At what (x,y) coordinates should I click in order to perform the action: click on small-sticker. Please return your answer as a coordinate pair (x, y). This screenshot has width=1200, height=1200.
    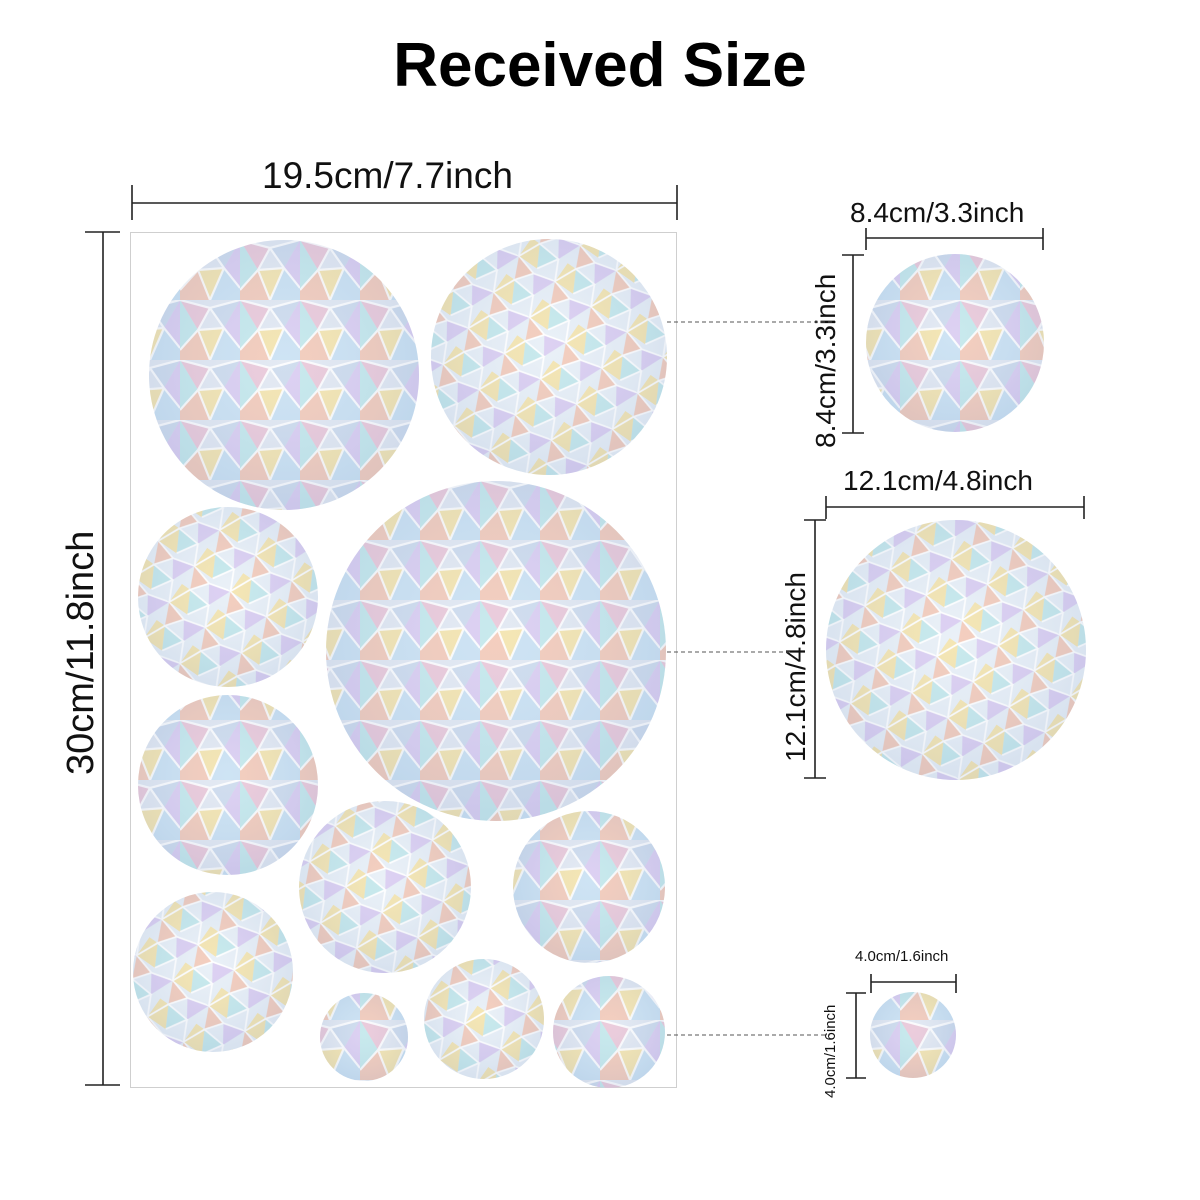
    Looking at the image, I should click on (913, 1035).